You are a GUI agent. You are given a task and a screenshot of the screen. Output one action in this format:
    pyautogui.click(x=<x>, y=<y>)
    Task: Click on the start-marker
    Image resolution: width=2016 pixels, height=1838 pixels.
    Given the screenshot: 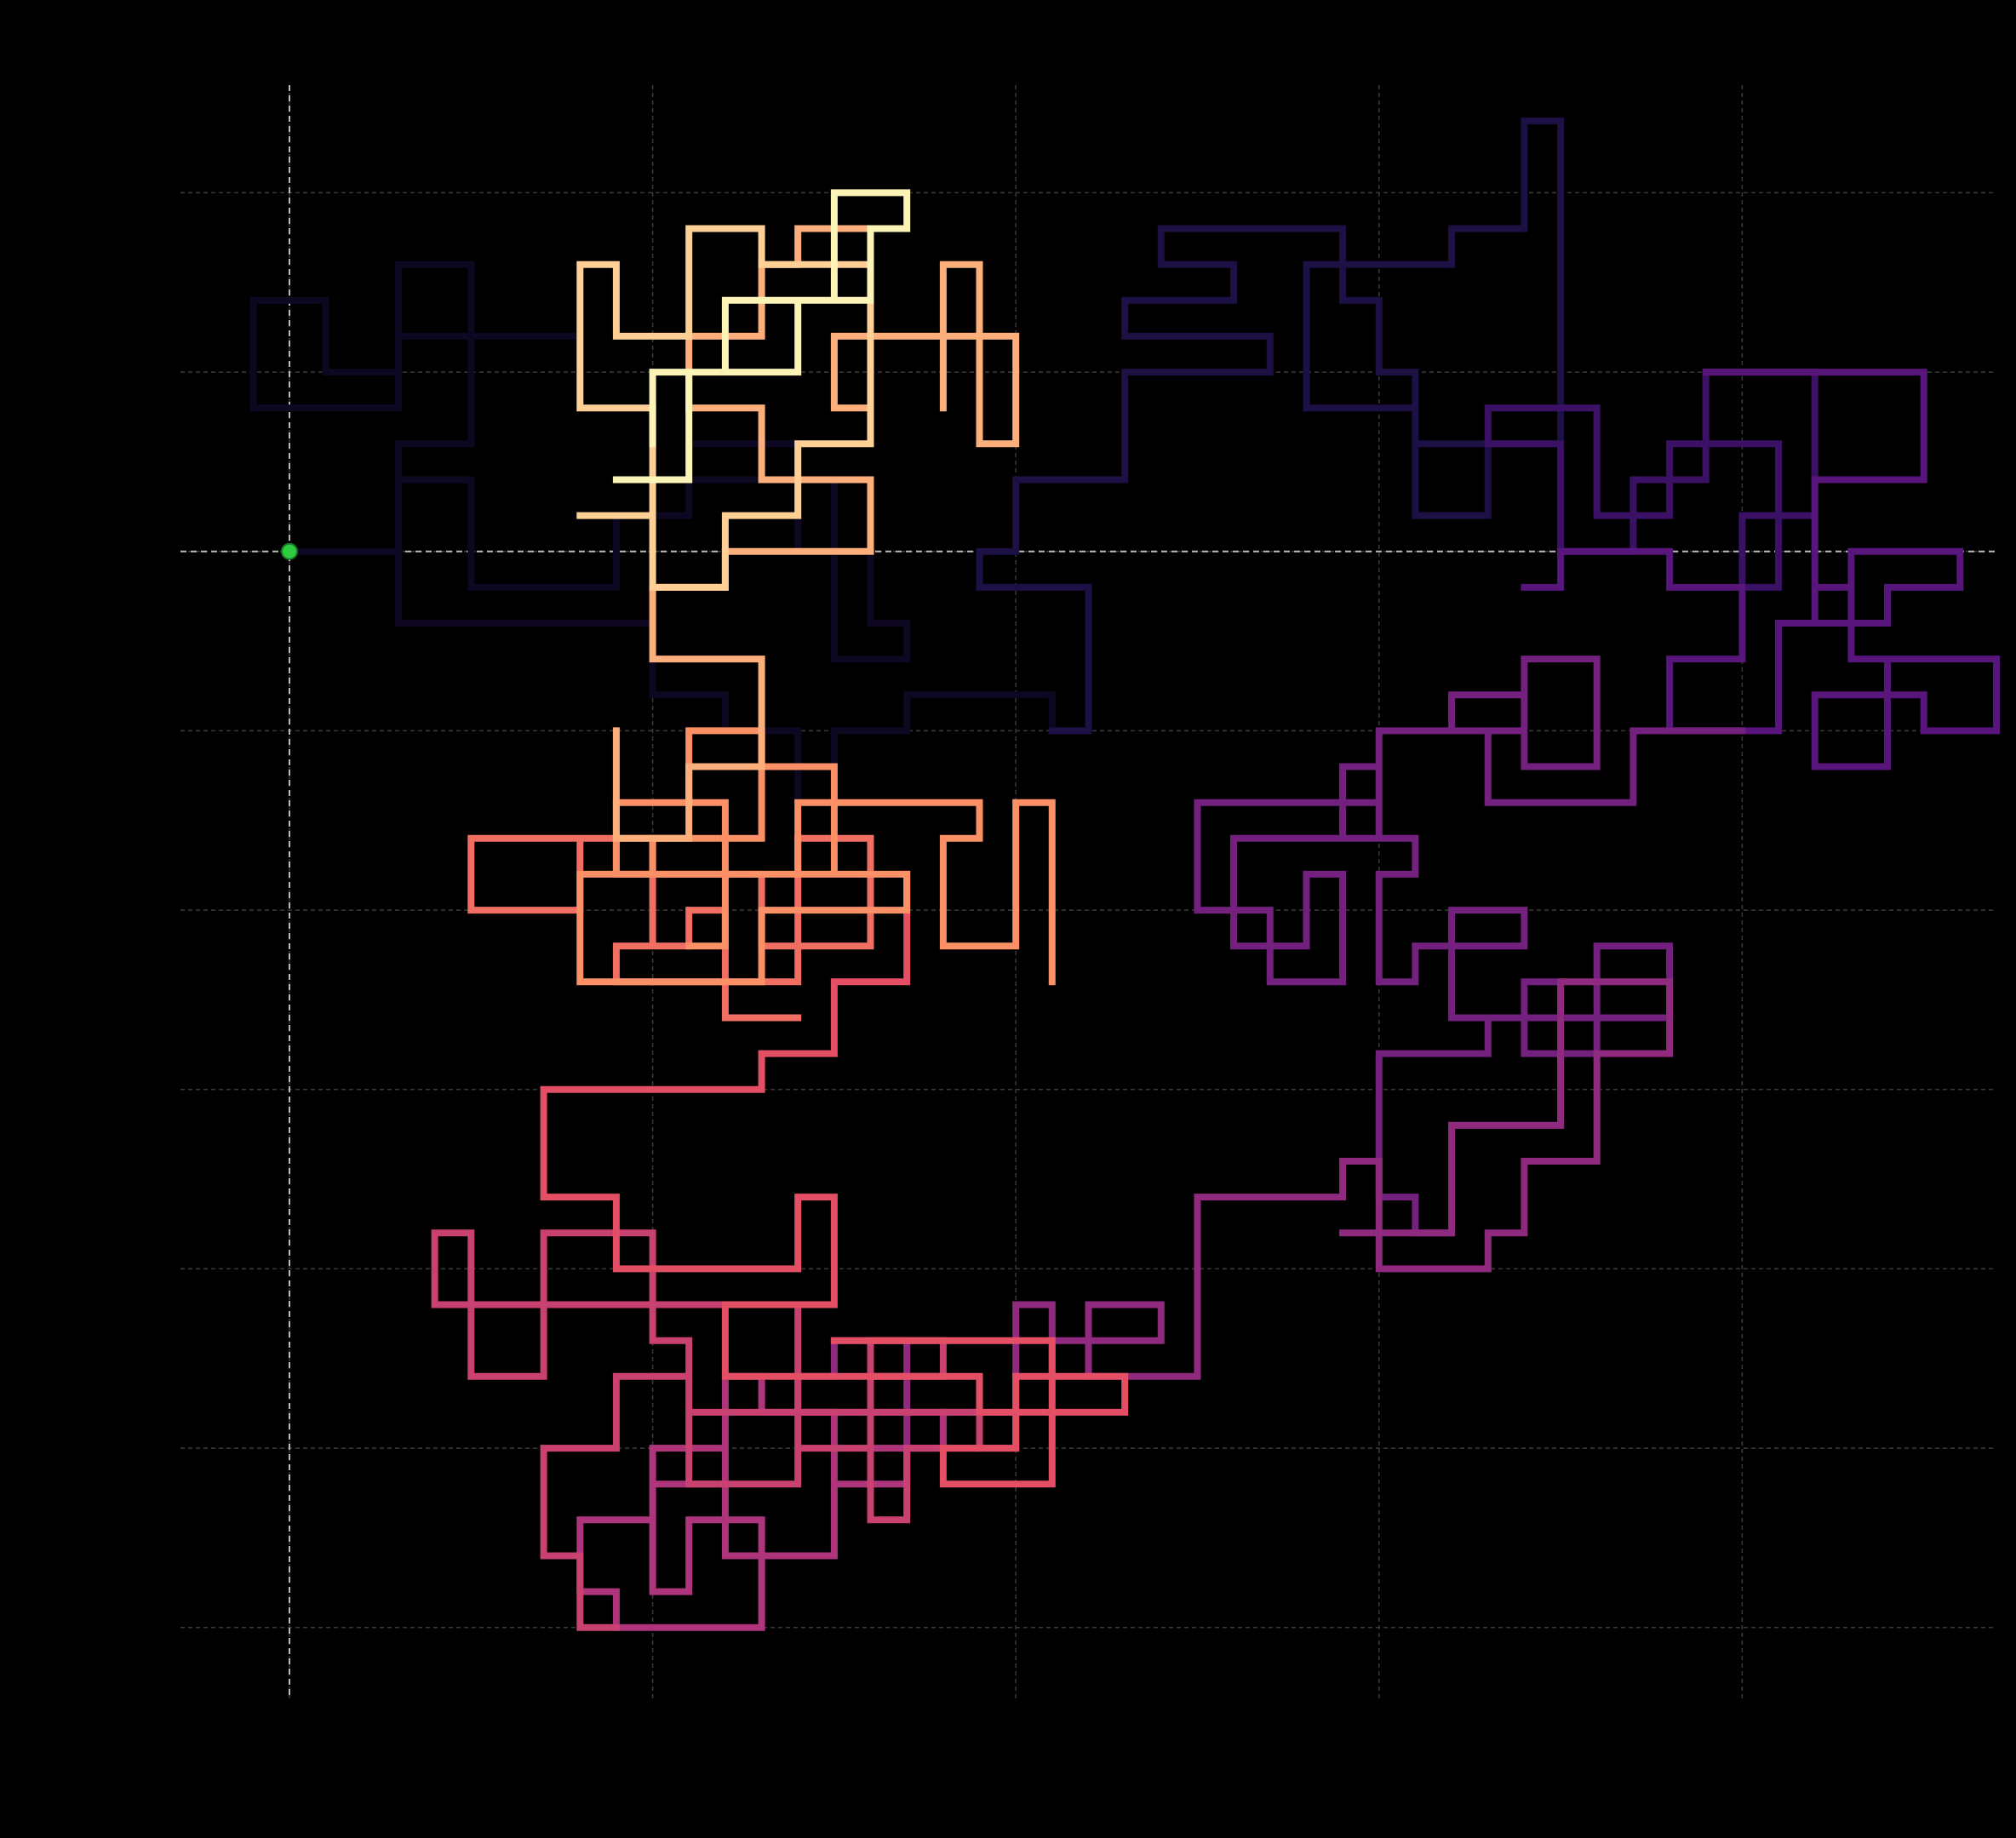 What is the action you would take?
    pyautogui.click(x=289, y=551)
    